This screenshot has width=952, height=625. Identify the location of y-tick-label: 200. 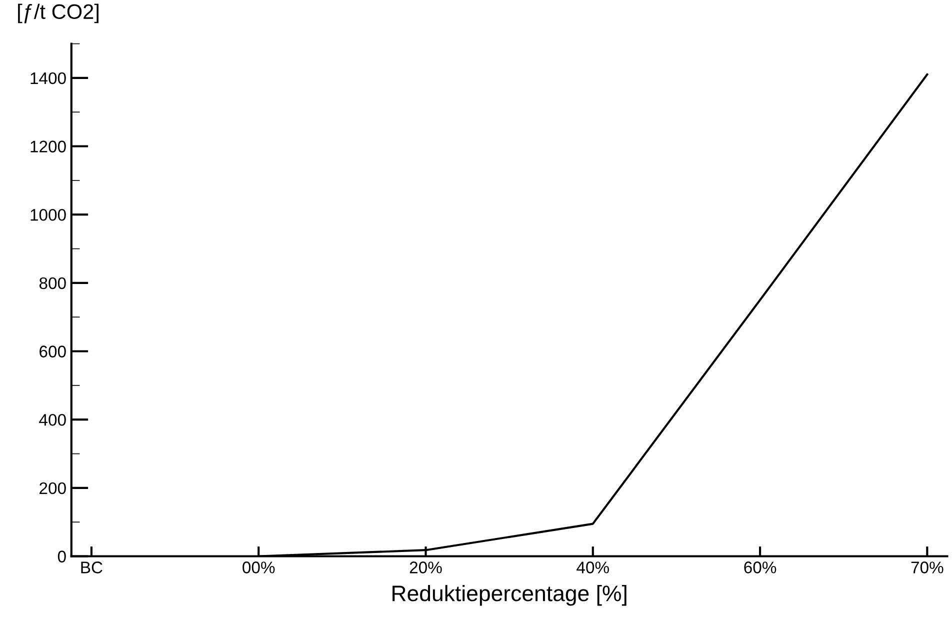
(53, 488).